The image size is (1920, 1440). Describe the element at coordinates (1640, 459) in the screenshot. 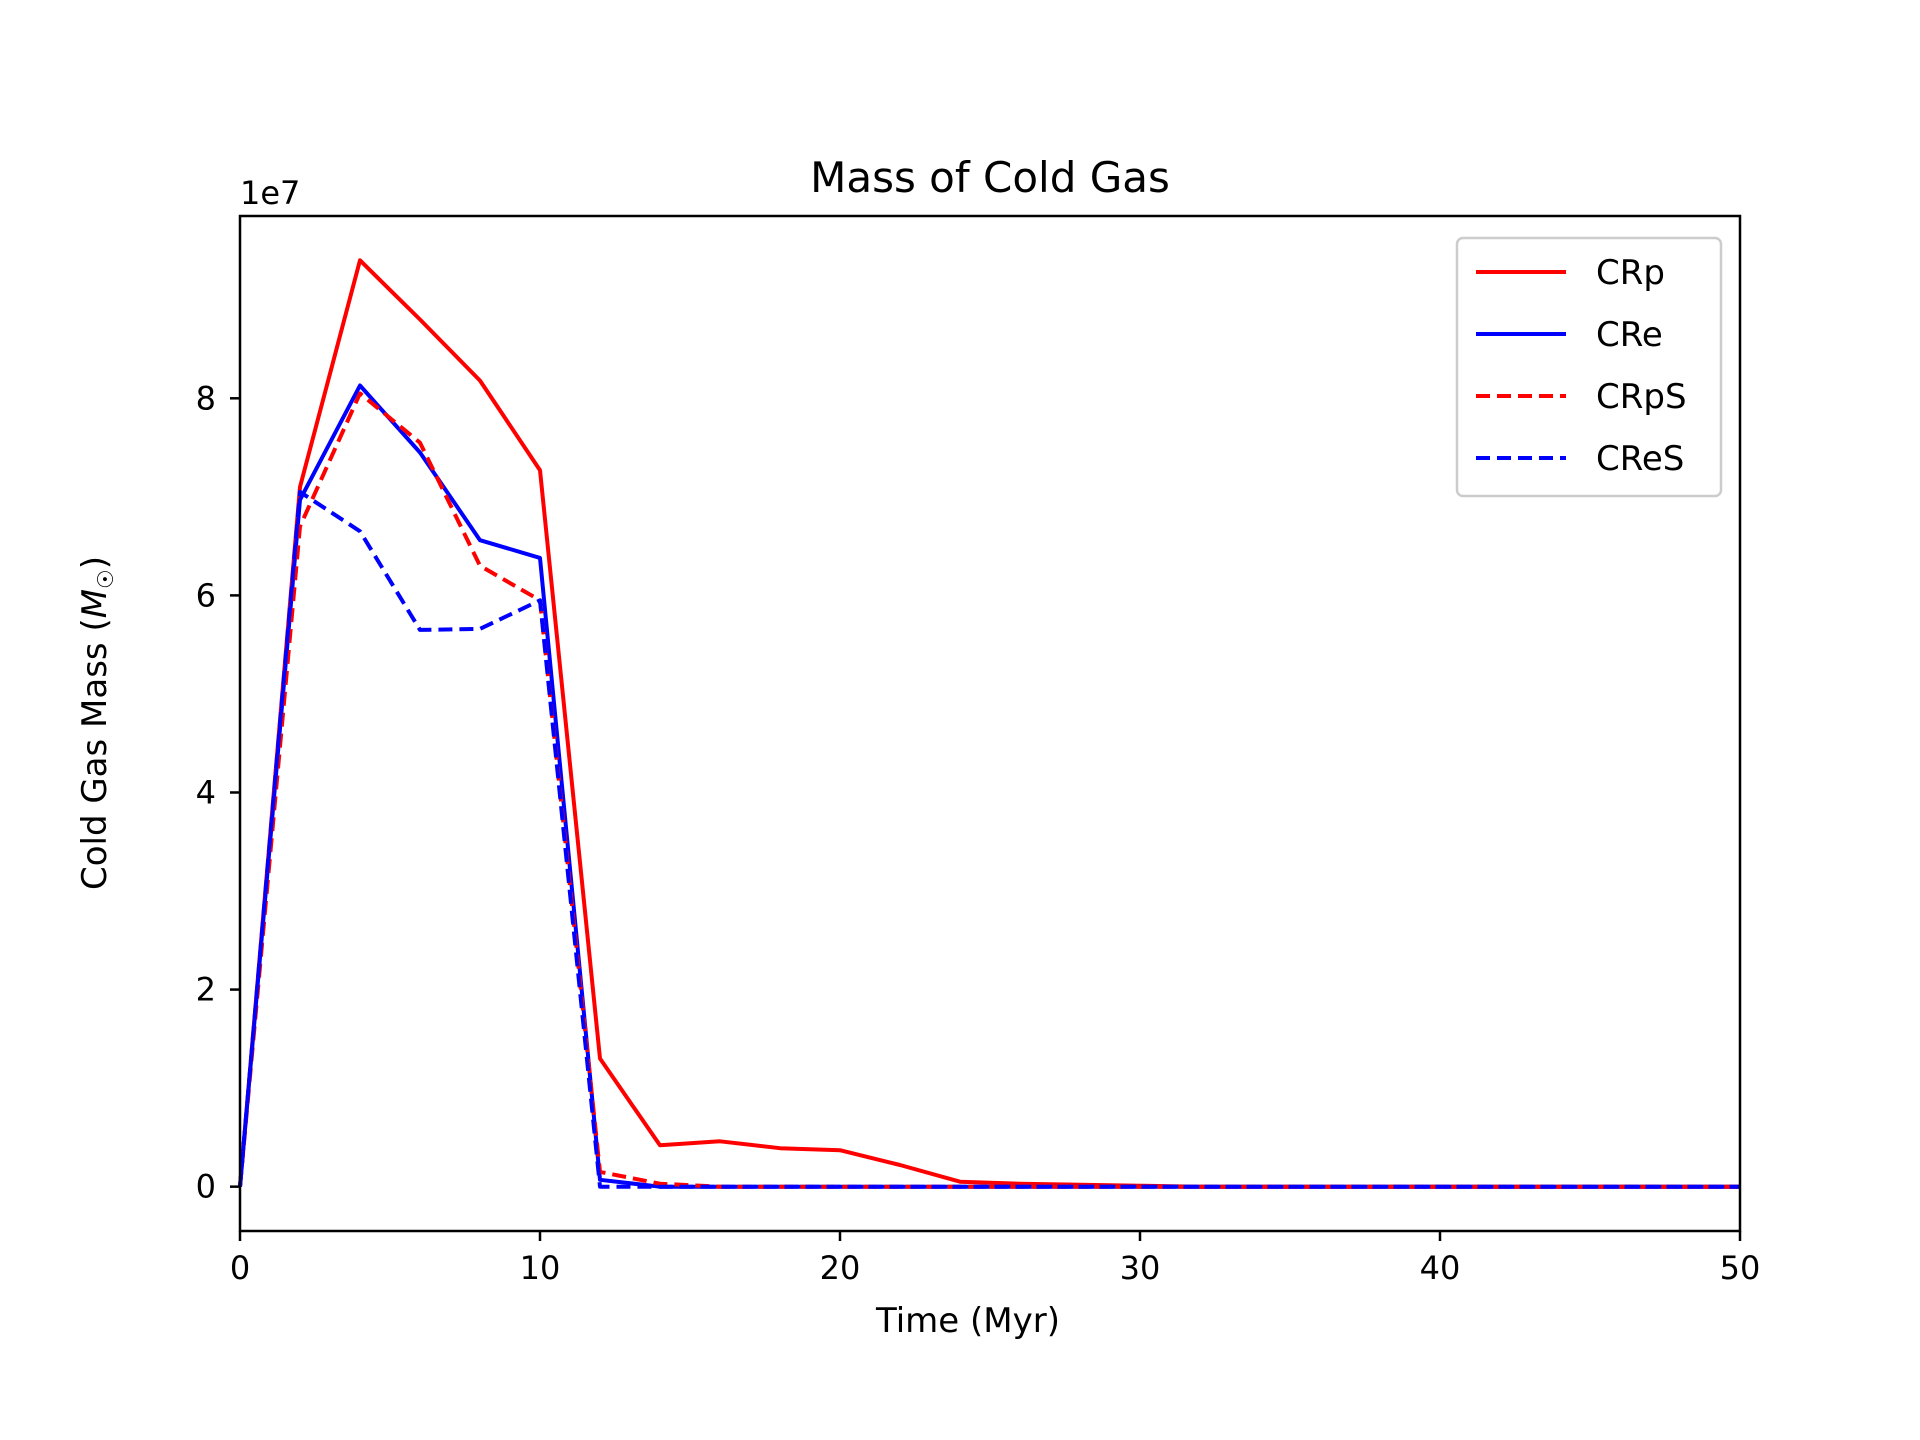

I see `legend-label-cres: CReS` at that location.